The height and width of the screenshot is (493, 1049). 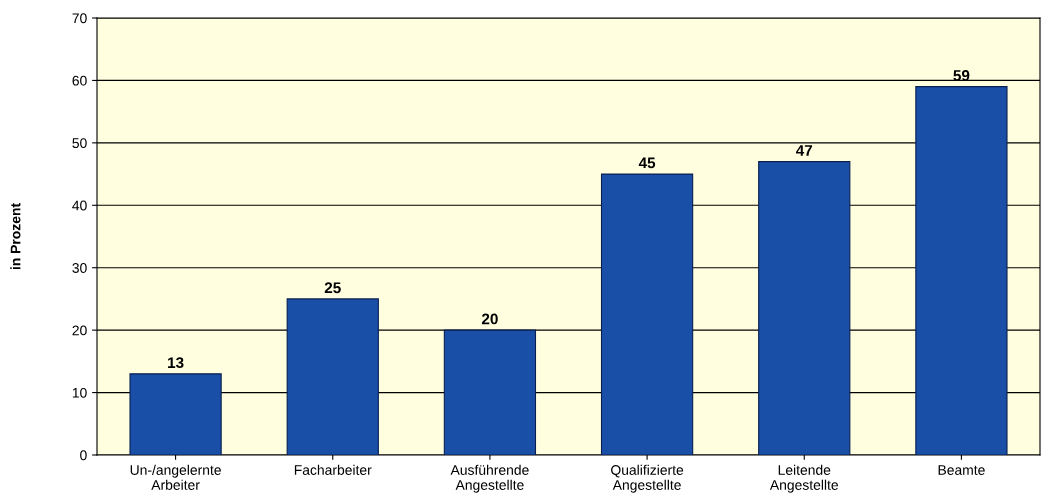 What do you see at coordinates (15, 236) in the screenshot?
I see `y-axis-title: in Prozent` at bounding box center [15, 236].